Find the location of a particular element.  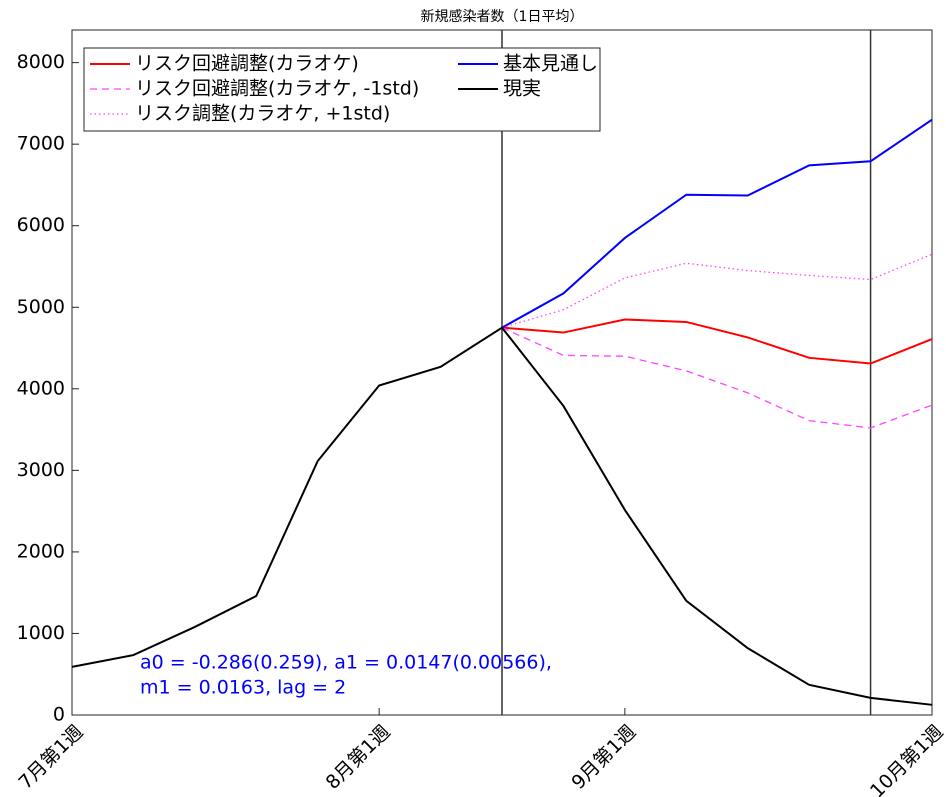

y-tick-label: 8000 is located at coordinates (41, 62).